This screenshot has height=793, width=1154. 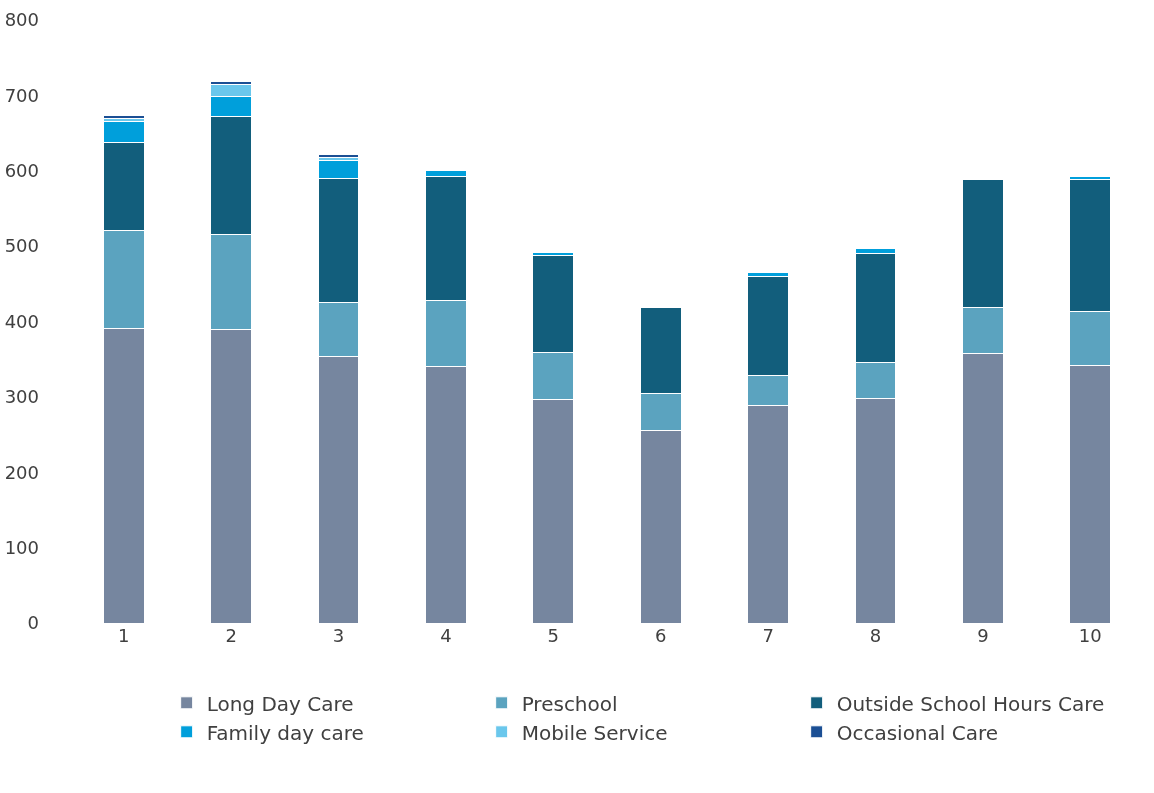 I want to click on y-tick-label: 100, so click(x=21, y=547).